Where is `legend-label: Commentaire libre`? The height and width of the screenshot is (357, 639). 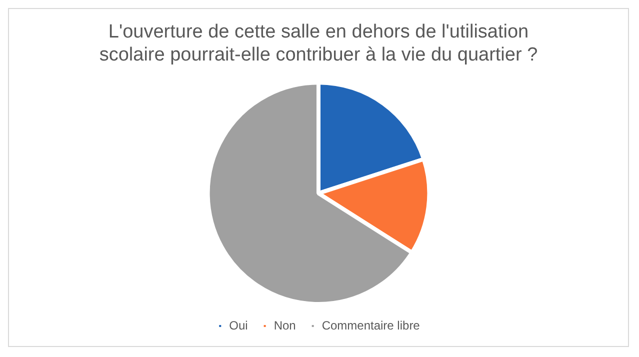 legend-label: Commentaire libre is located at coordinates (371, 325).